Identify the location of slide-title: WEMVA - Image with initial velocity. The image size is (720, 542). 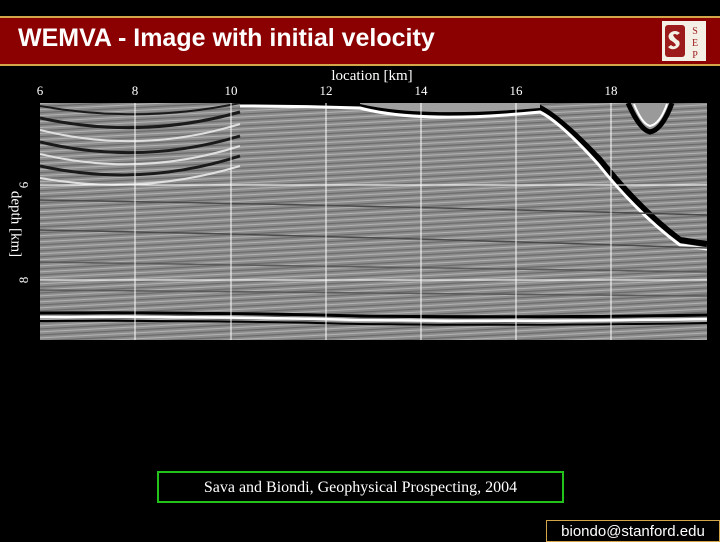
(226, 38).